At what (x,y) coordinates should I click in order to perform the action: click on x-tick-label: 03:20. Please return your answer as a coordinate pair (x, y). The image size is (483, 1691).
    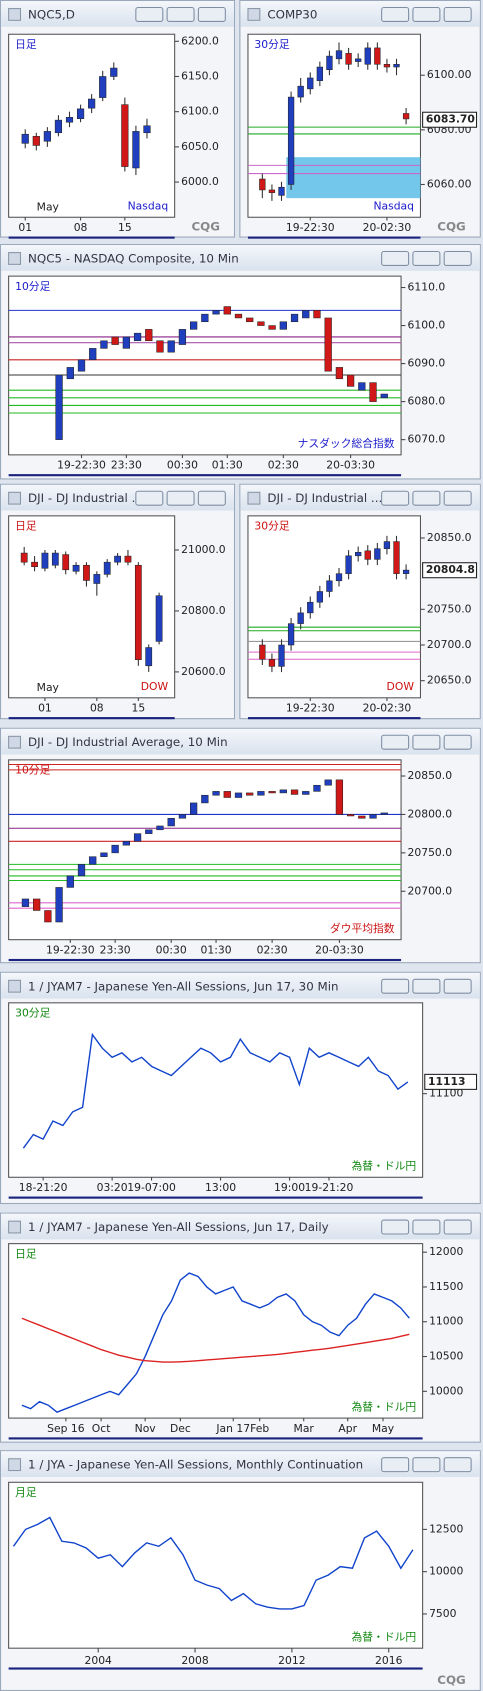
    Looking at the image, I should click on (112, 1187).